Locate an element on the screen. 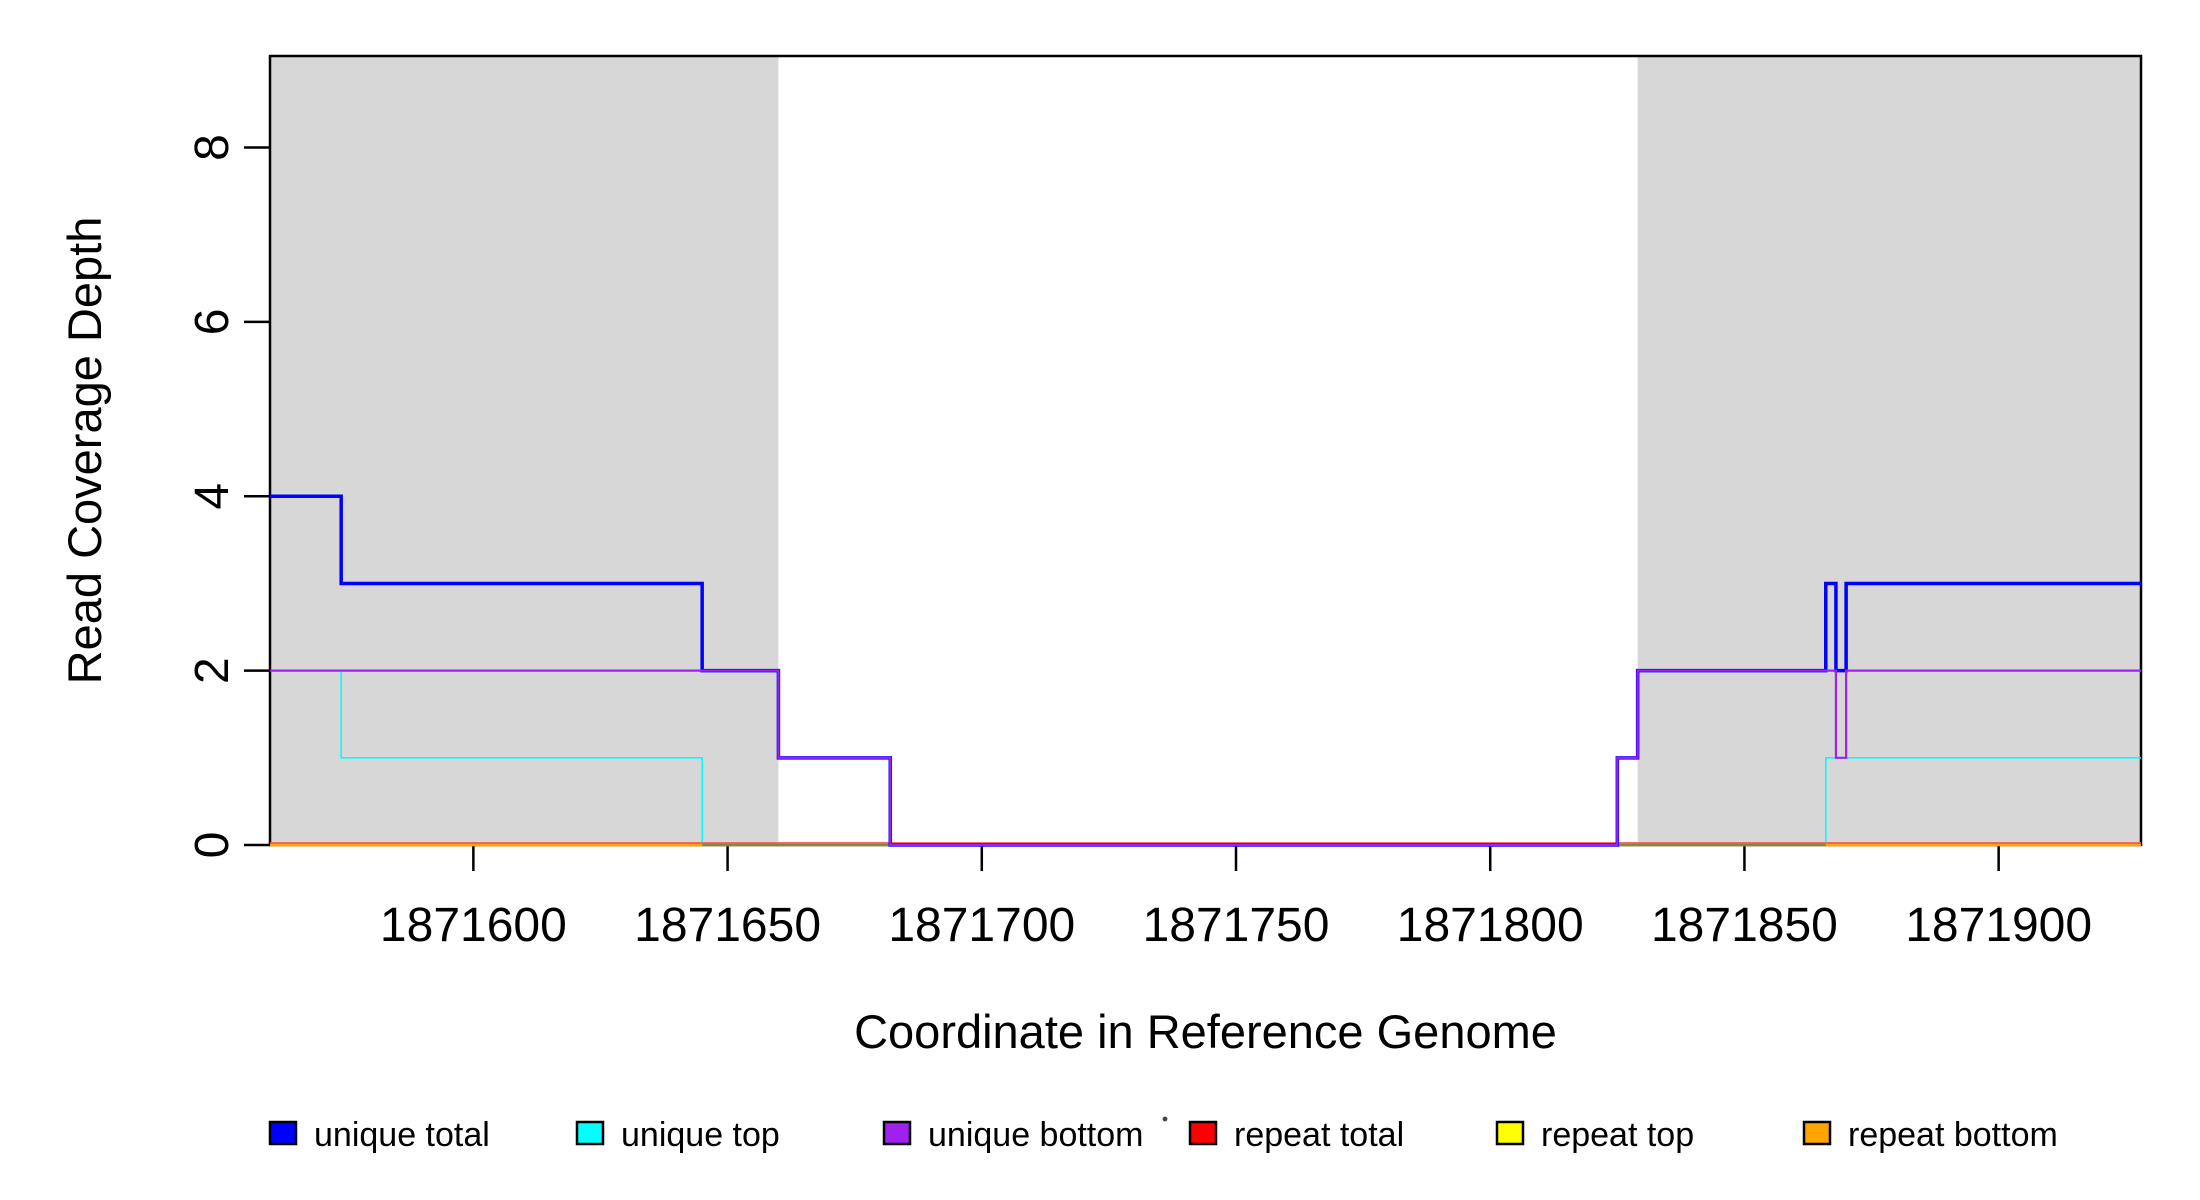  legend-label: repeat top is located at coordinates (1617, 1135).